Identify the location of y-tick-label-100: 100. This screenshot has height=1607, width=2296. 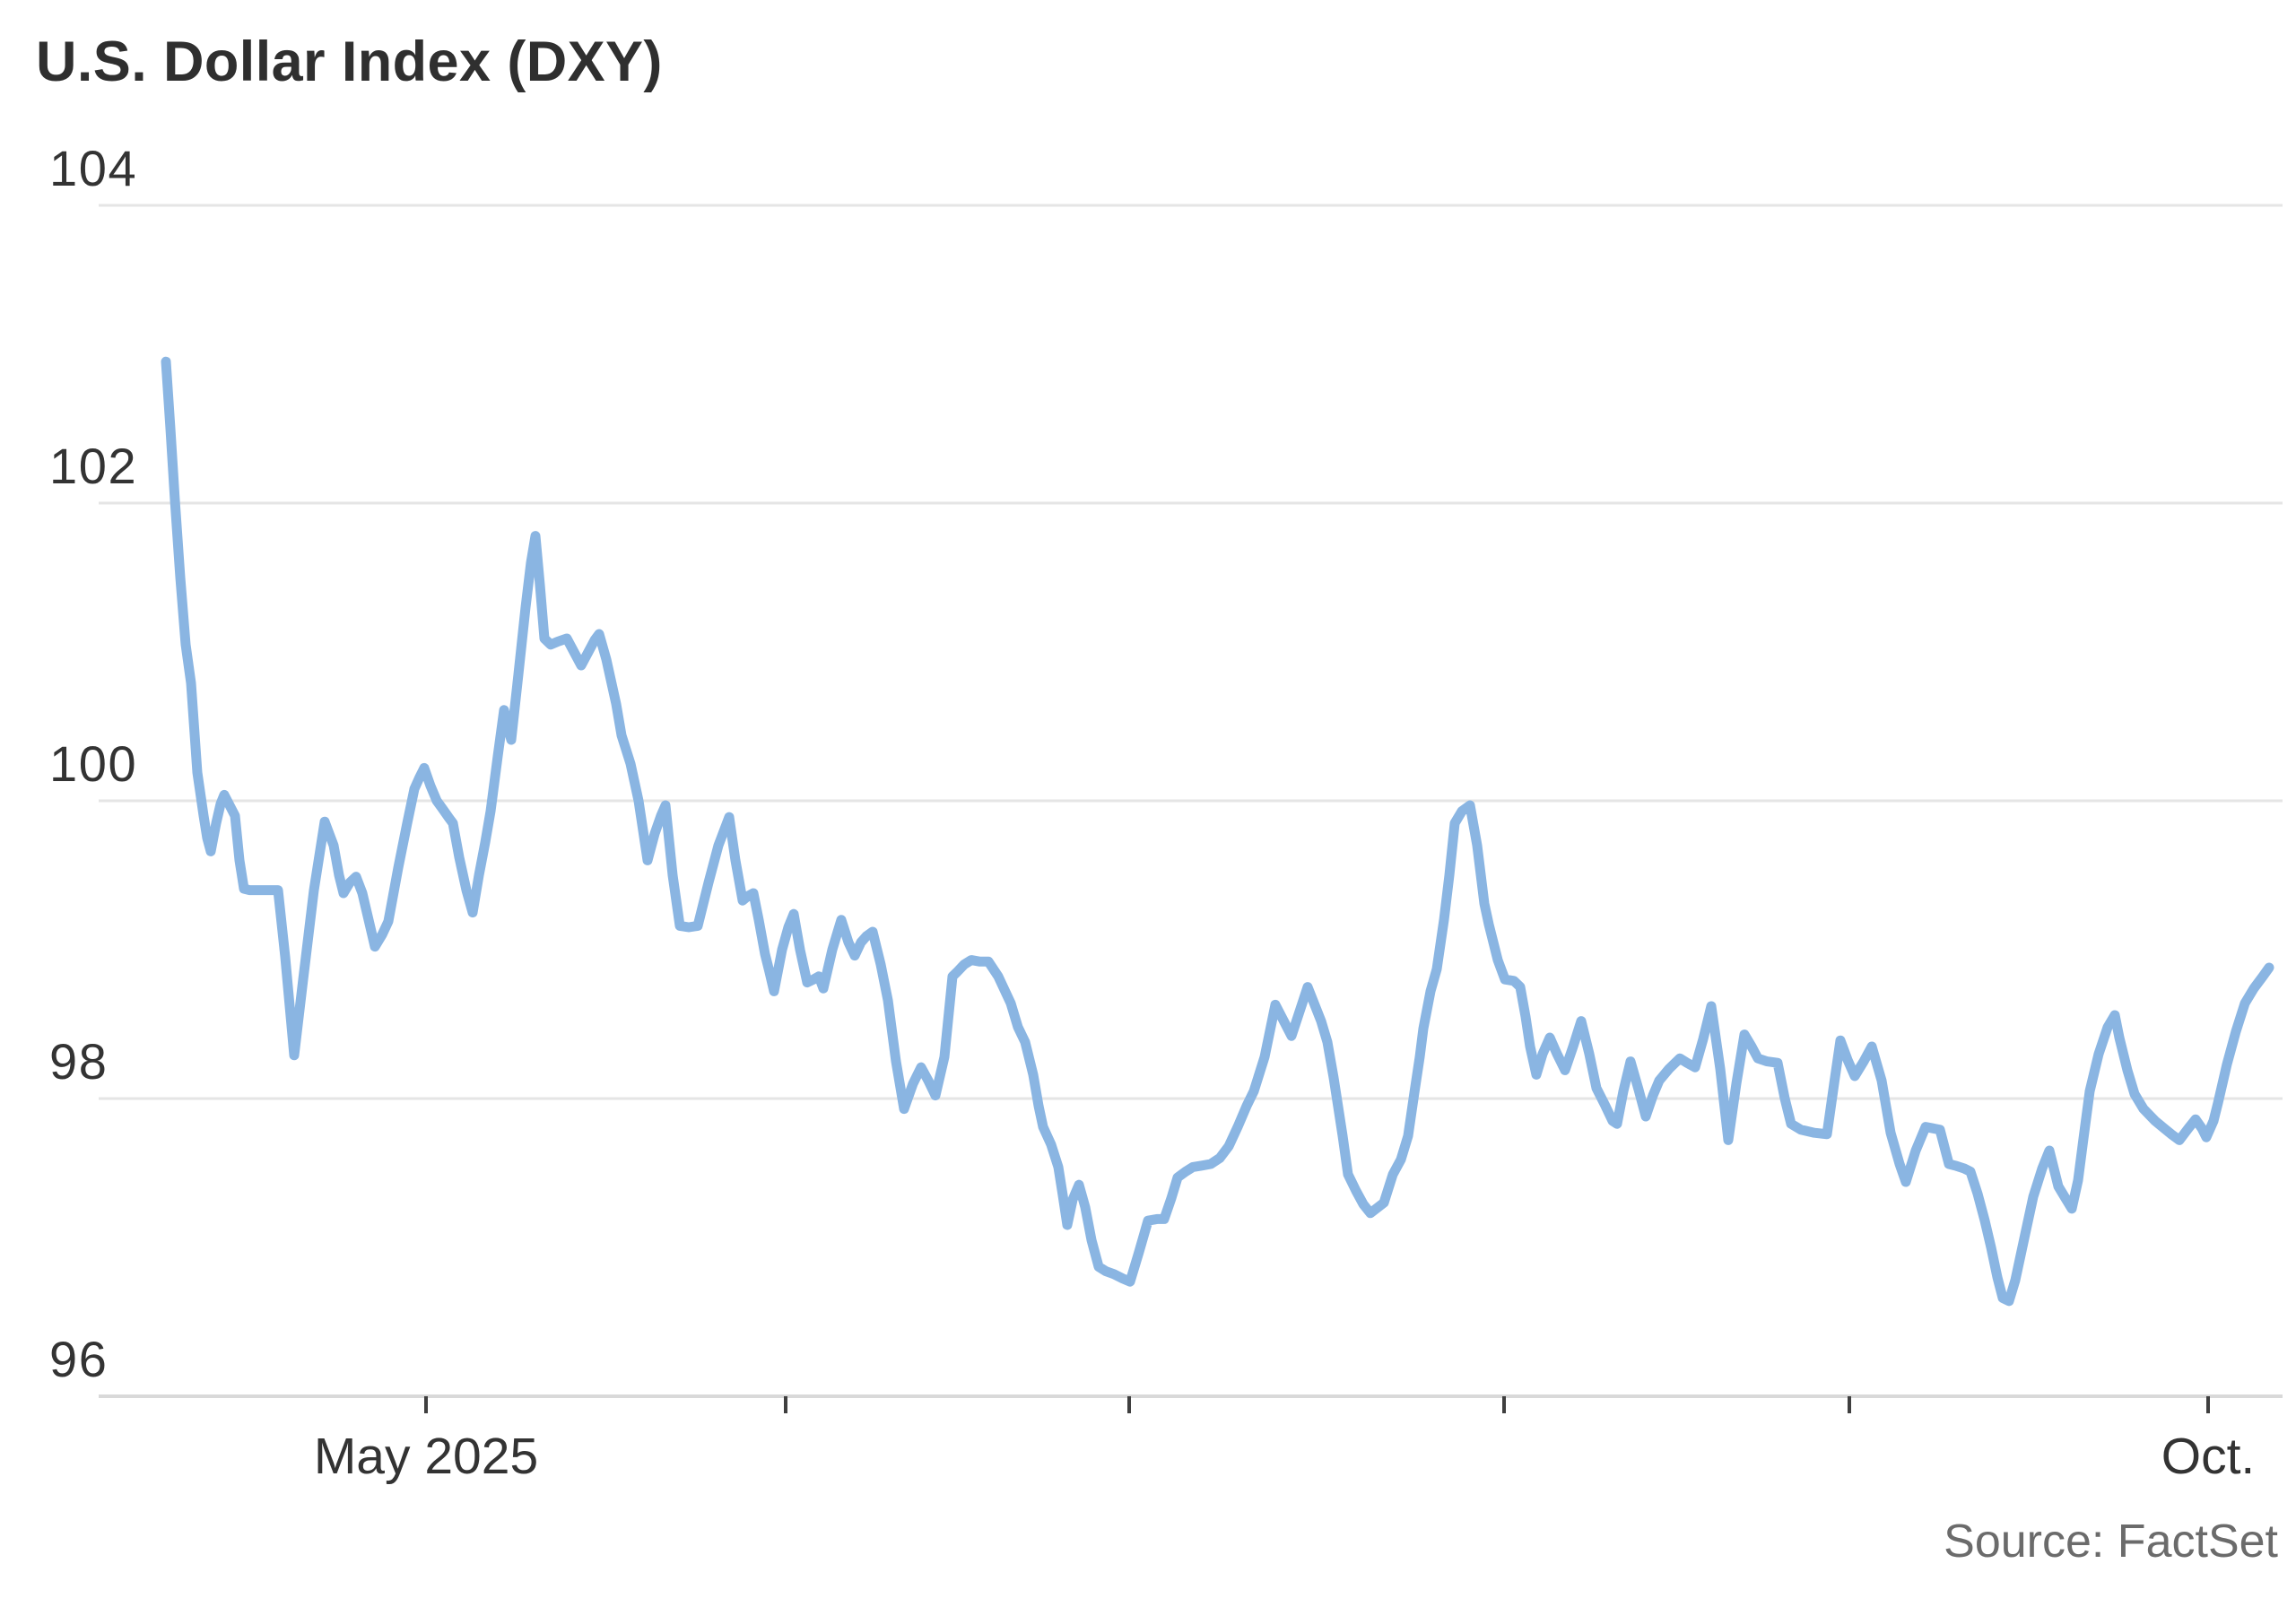
(93, 764).